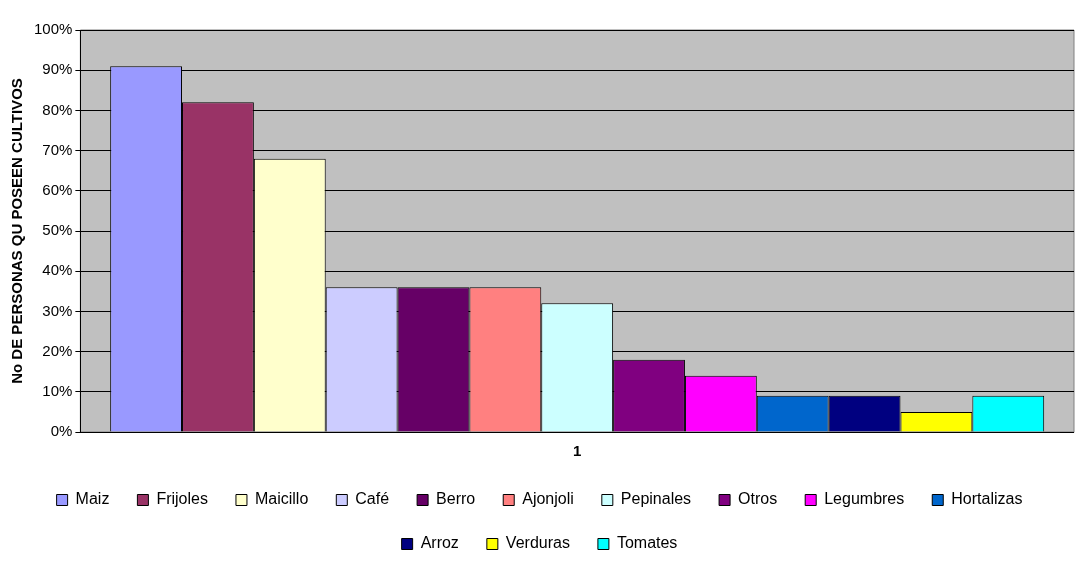 The image size is (1079, 567). Describe the element at coordinates (182, 499) in the screenshot. I see `legend-label: Frijoles` at that location.